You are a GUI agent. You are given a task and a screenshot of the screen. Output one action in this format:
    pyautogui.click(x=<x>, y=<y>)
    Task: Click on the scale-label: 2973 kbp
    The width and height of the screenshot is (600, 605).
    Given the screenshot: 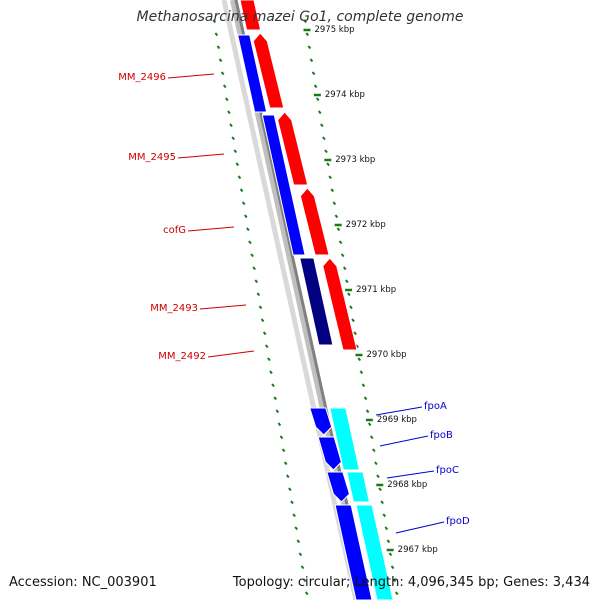 What is the action you would take?
    pyautogui.click(x=355, y=160)
    